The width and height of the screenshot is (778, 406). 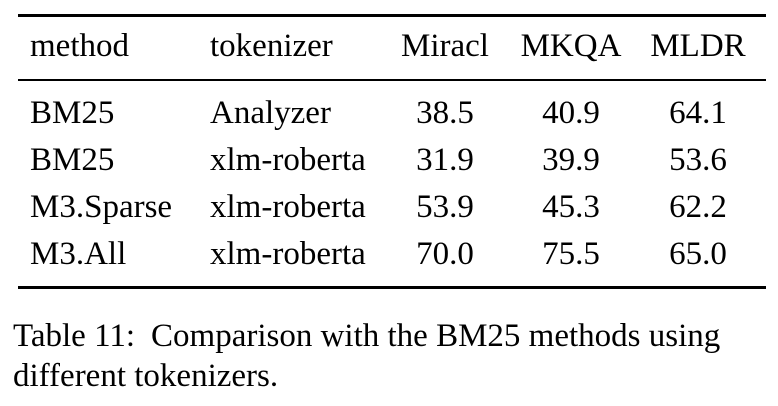 I want to click on cell-method: M3.All, so click(x=78, y=254).